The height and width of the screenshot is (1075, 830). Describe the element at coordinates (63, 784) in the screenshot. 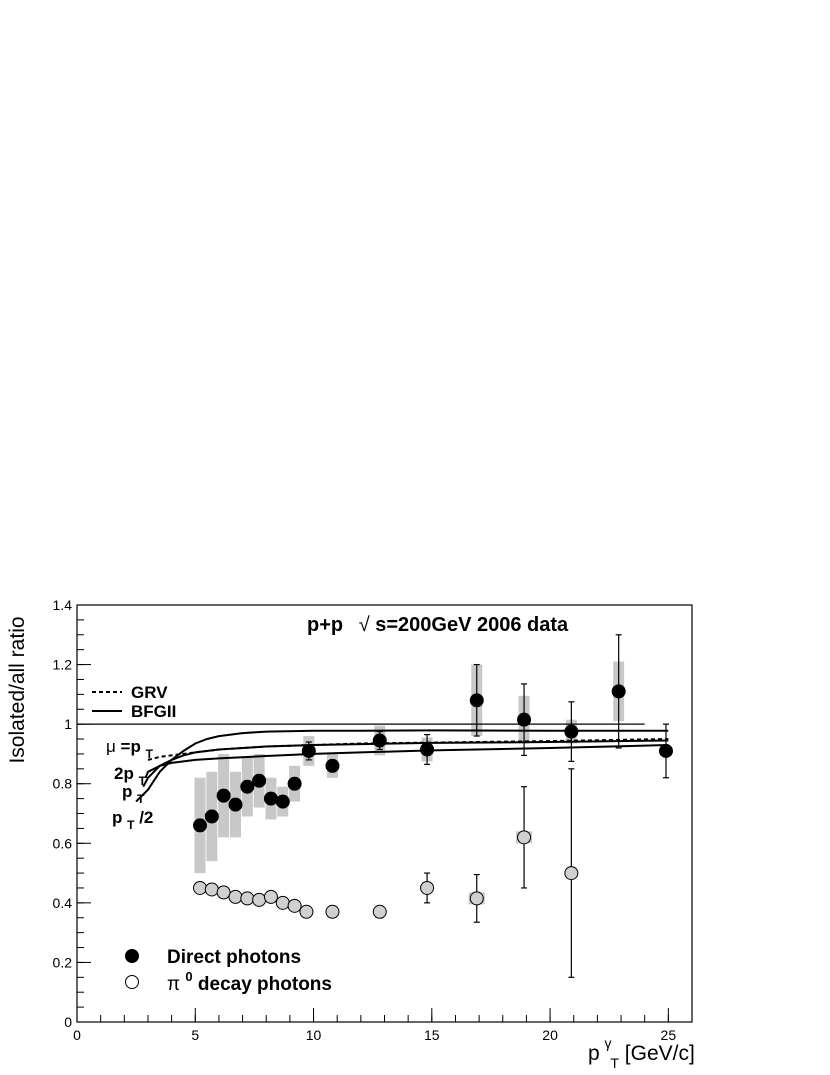

I see `y-tick-label: 0.8` at that location.